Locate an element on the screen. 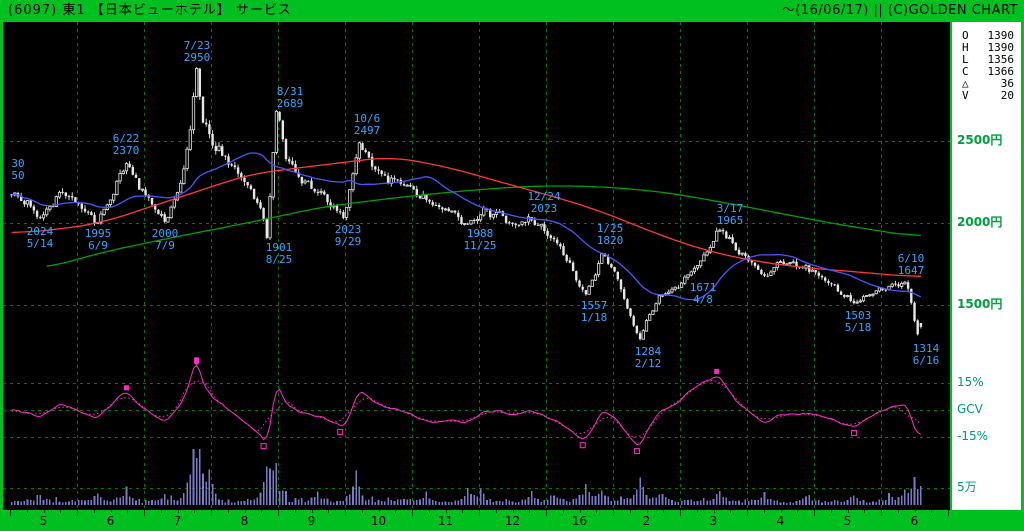  quote-row: L 1356 is located at coordinates (988, 59).